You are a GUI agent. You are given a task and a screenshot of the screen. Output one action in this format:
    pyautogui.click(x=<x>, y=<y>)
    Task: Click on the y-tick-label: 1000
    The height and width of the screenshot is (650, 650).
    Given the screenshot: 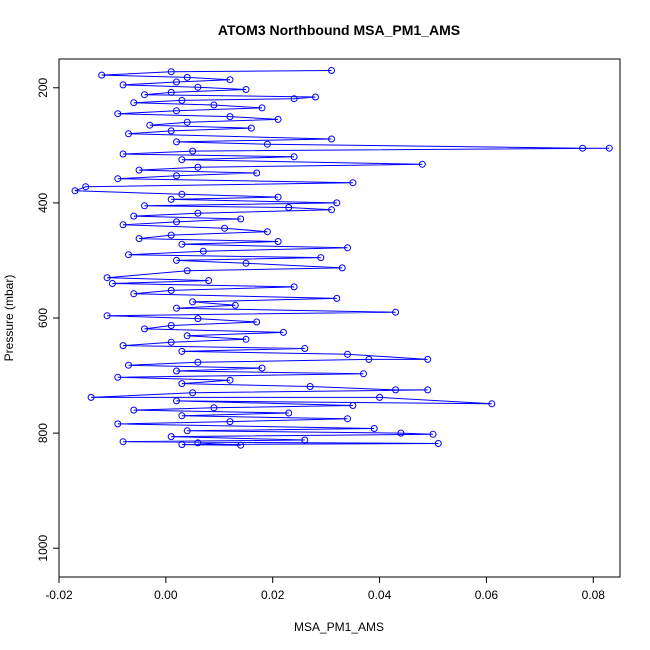 What is the action you would take?
    pyautogui.click(x=43, y=548)
    